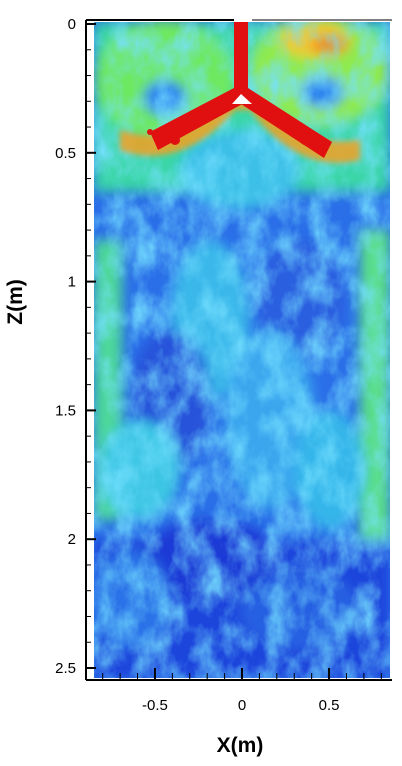  What do you see at coordinates (65, 668) in the screenshot?
I see `y-tick-label: 2.5` at bounding box center [65, 668].